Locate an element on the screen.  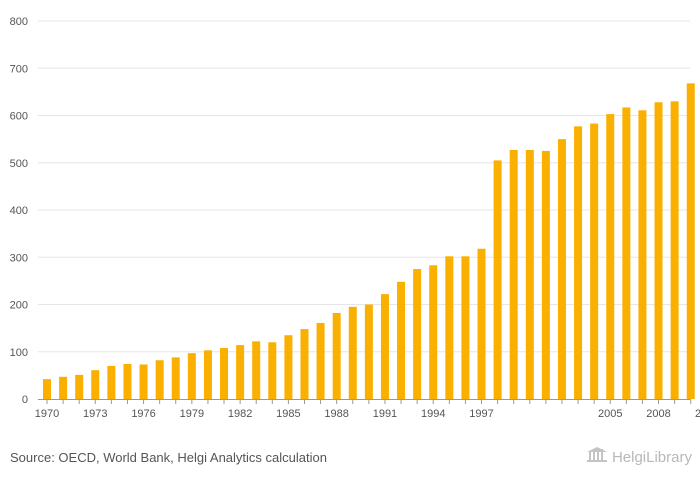
y-tick-label: 500 is located at coordinates (19, 164).